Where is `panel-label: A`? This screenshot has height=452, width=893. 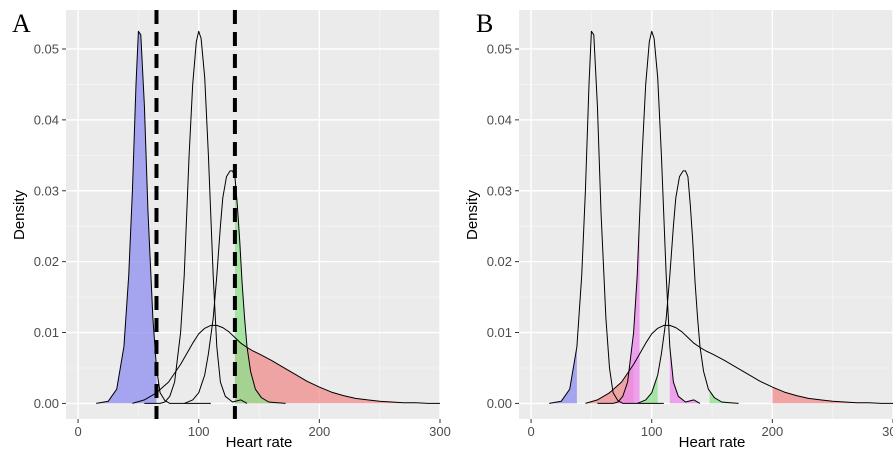
panel-label: A is located at coordinates (21, 23).